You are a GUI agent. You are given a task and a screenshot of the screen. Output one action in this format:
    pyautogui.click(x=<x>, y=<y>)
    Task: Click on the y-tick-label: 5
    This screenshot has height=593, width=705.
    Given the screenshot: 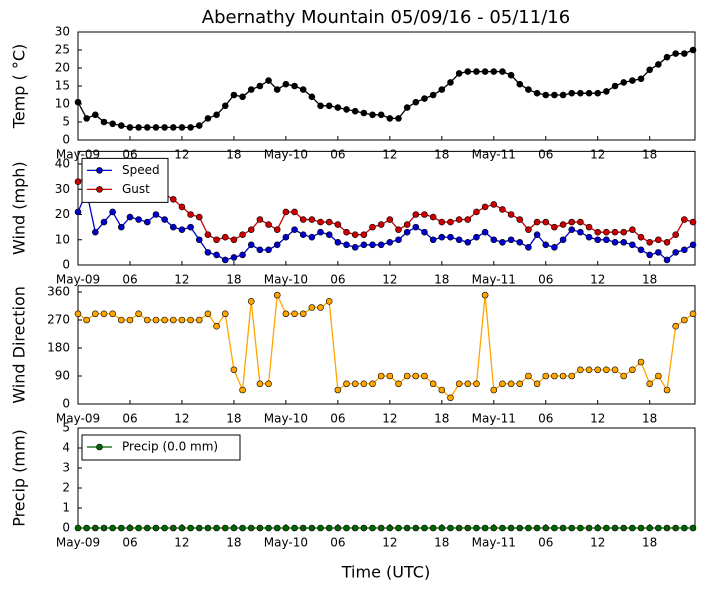 What is the action you would take?
    pyautogui.click(x=66, y=428)
    